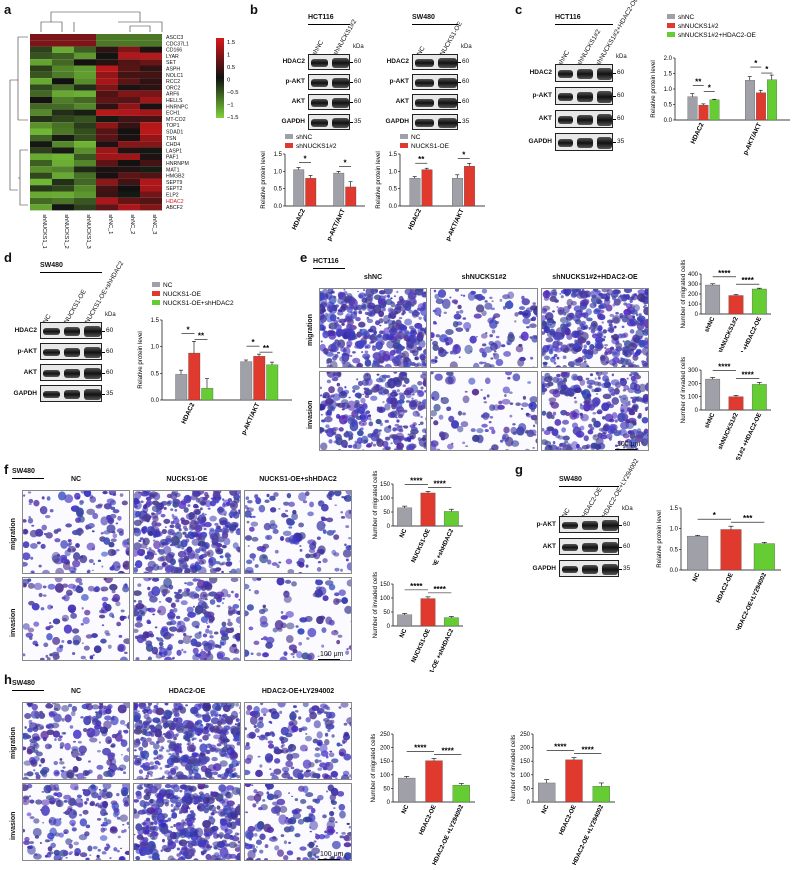  I want to click on wb-cell-underline, so click(584, 24).